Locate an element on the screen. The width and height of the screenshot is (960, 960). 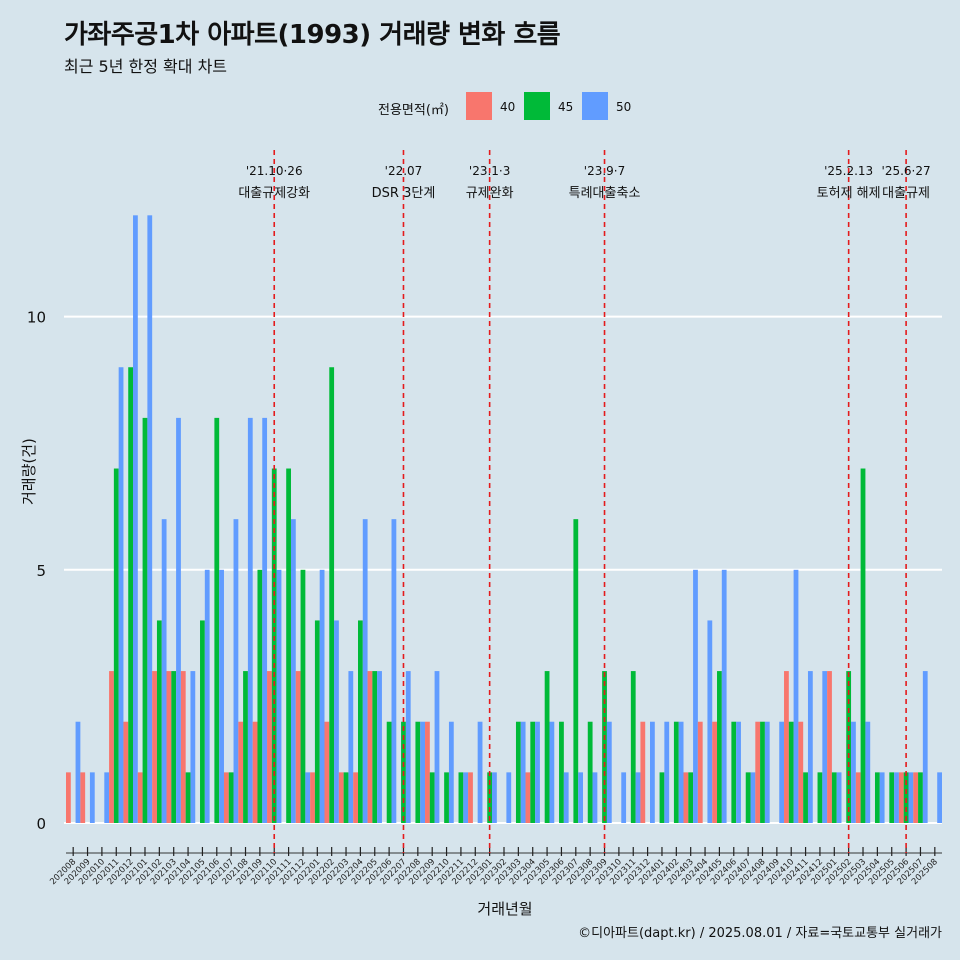
legend-label-50: 50 is located at coordinates (624, 107).